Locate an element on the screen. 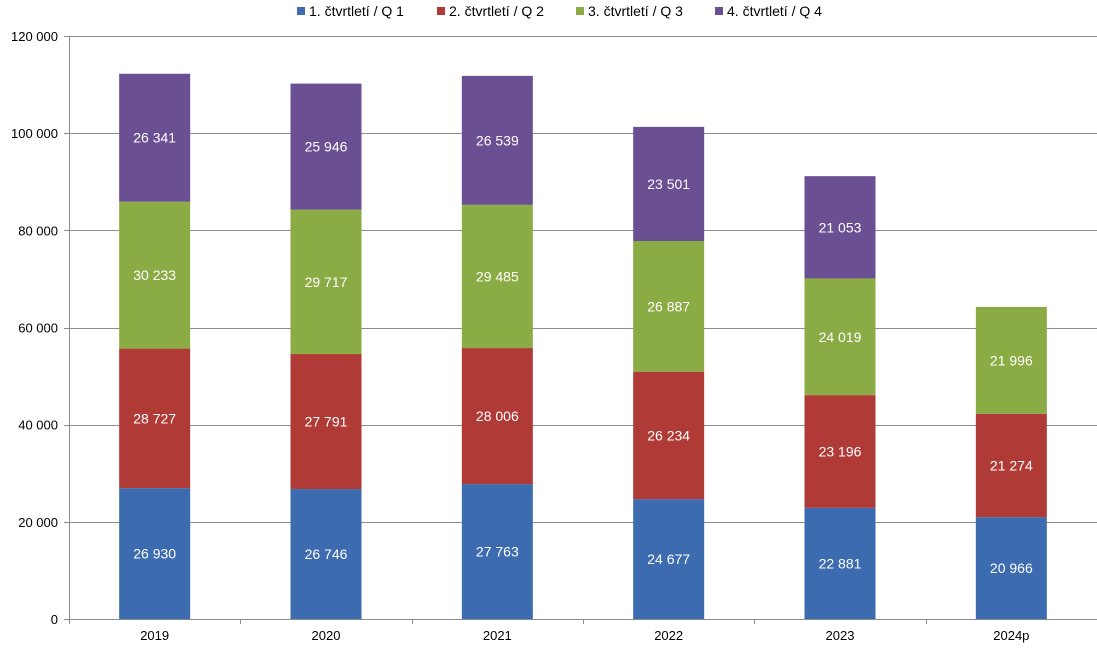 This screenshot has width=1097, height=648. data-label: 29 717 is located at coordinates (326, 282).